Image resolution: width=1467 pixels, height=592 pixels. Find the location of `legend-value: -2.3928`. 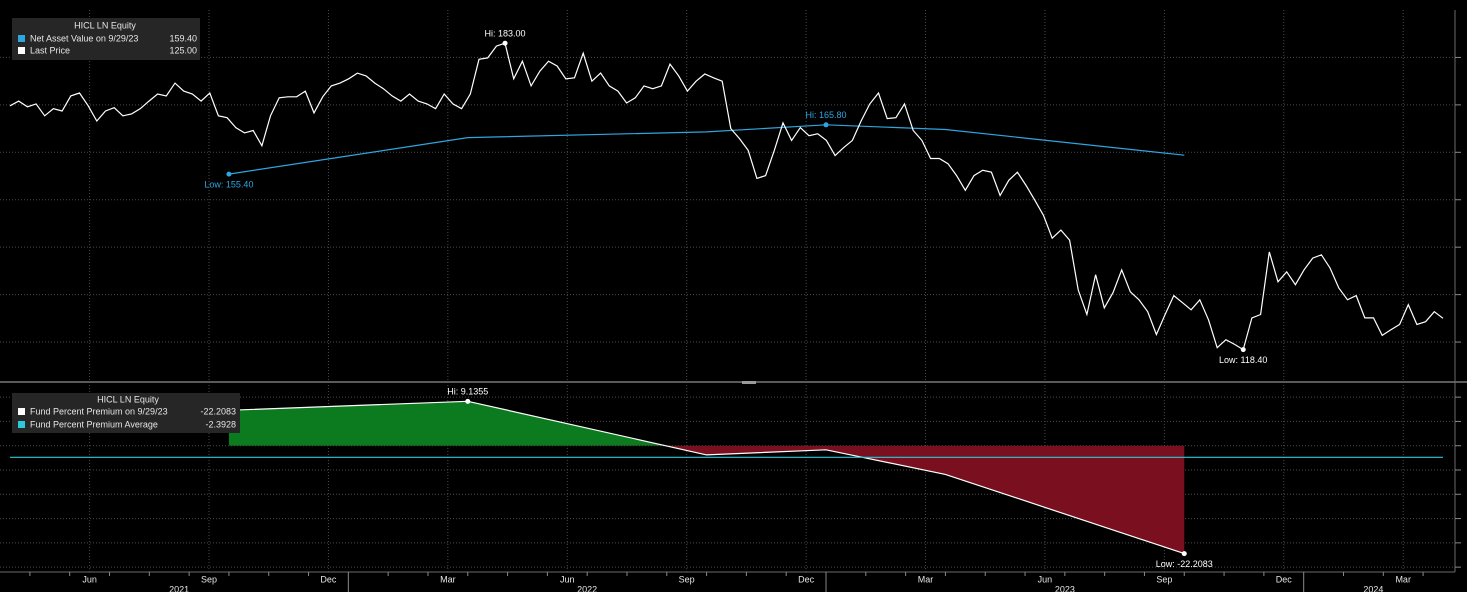

legend-value: -2.3928 is located at coordinates (220, 424).